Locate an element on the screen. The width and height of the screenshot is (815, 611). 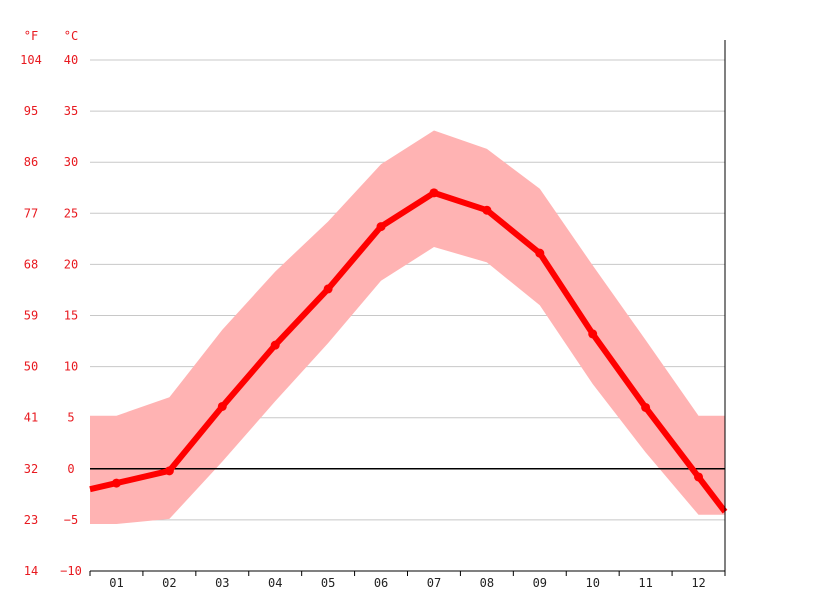
month-tick-label: 03 is located at coordinates (222, 583).